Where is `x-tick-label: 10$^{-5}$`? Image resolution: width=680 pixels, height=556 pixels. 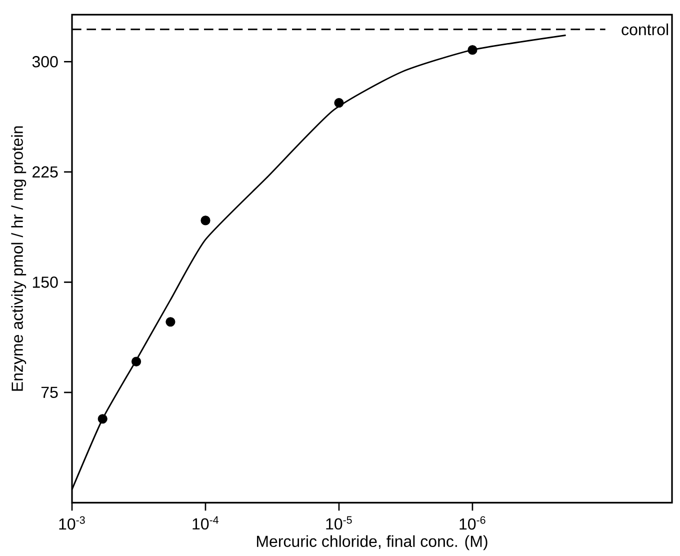
x-tick-label: 10$^{-5}$ is located at coordinates (339, 523).